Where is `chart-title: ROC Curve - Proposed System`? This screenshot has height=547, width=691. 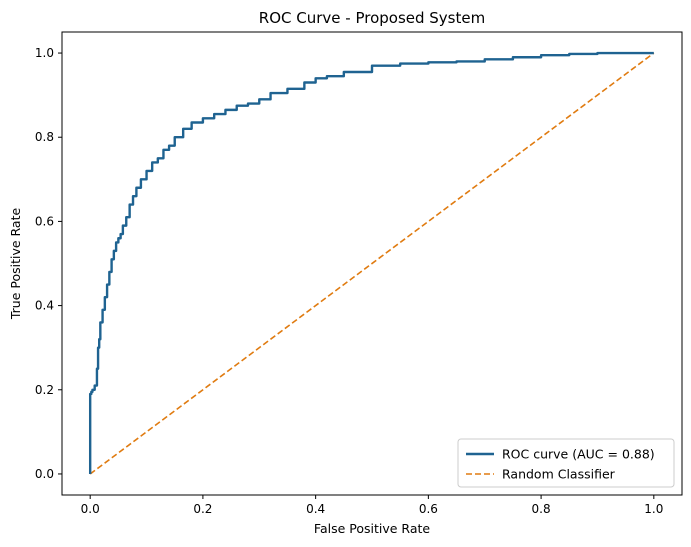
chart-title: ROC Curve - Proposed System is located at coordinates (372, 18).